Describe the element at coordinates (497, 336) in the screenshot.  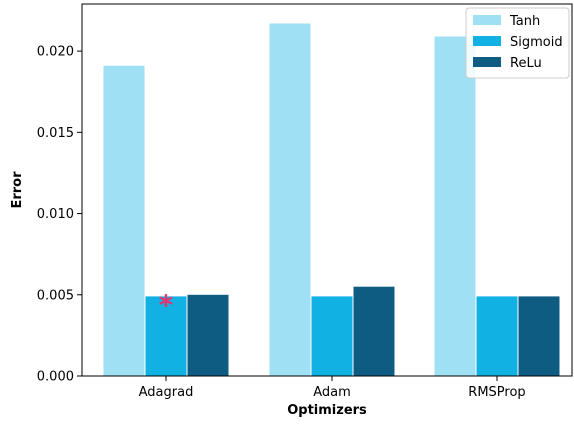
I see `bar-rmsprop-sigmoid` at that location.